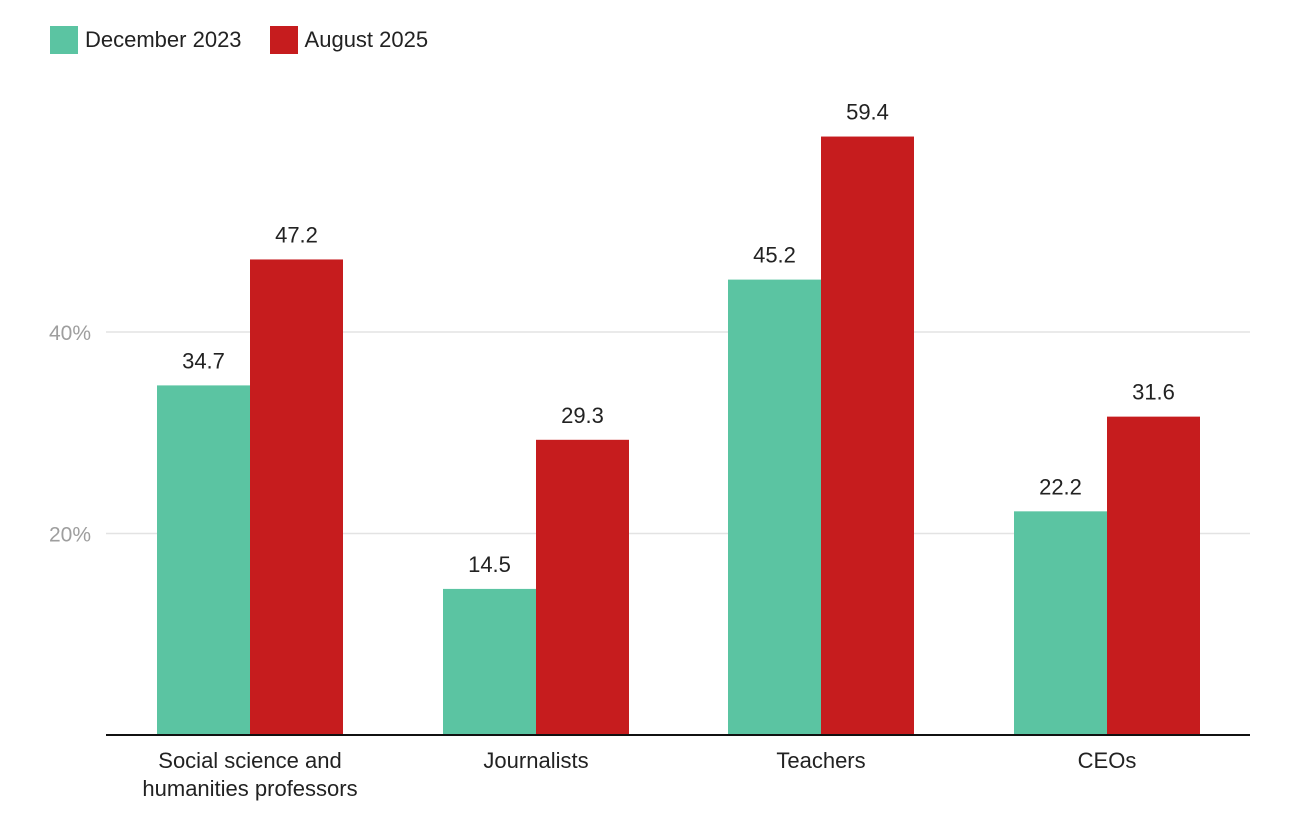  What do you see at coordinates (163, 39) in the screenshot?
I see `legend-label-december-2023: December 2023` at bounding box center [163, 39].